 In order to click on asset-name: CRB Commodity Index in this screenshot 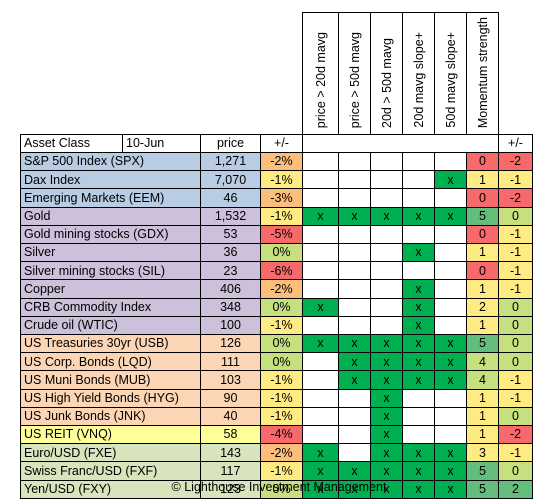, I will do `click(110, 307)`.